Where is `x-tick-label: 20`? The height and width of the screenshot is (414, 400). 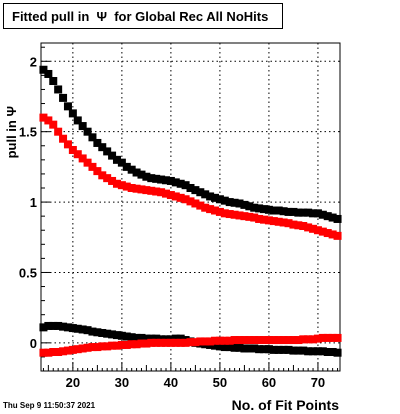
x-tick-label: 20 is located at coordinates (73, 382).